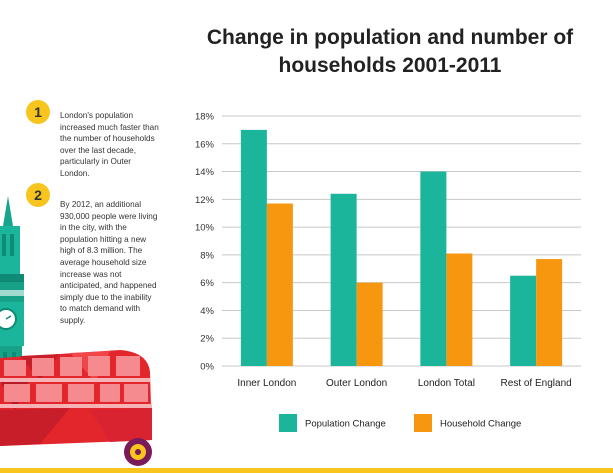 The image size is (613, 473). What do you see at coordinates (400, 423) in the screenshot?
I see `legend: Population Change Household Change` at bounding box center [400, 423].